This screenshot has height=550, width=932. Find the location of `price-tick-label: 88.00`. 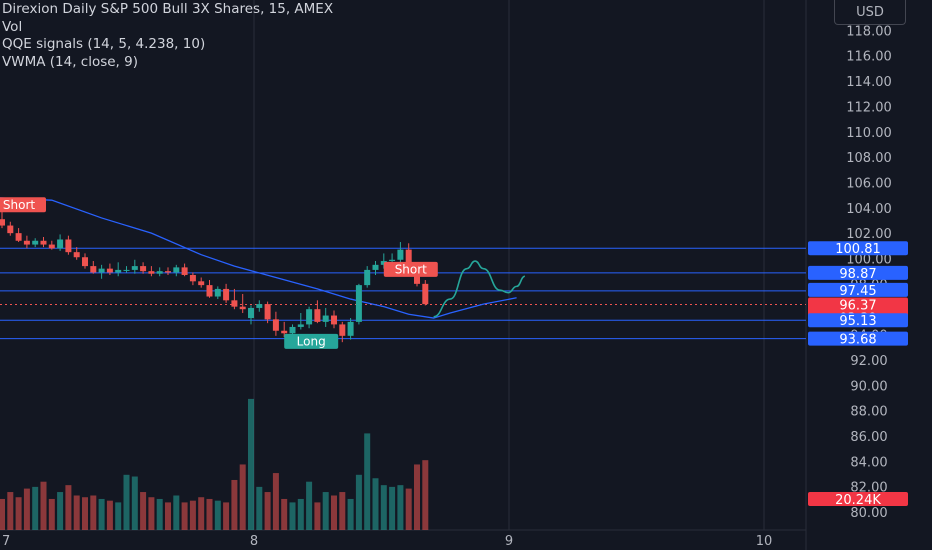

price-tick-label: 88.00 is located at coordinates (868, 412).